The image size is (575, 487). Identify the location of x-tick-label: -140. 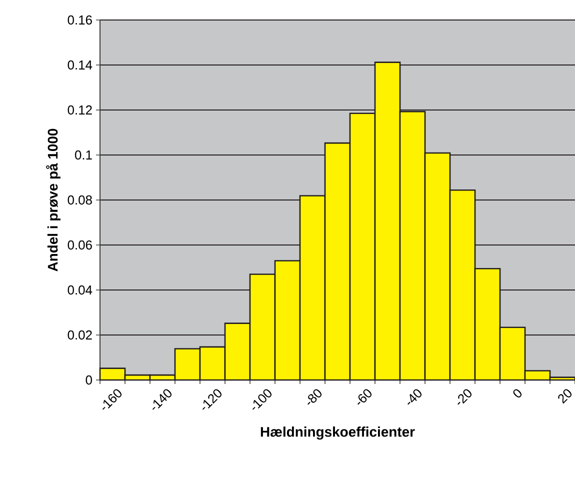
(162, 399).